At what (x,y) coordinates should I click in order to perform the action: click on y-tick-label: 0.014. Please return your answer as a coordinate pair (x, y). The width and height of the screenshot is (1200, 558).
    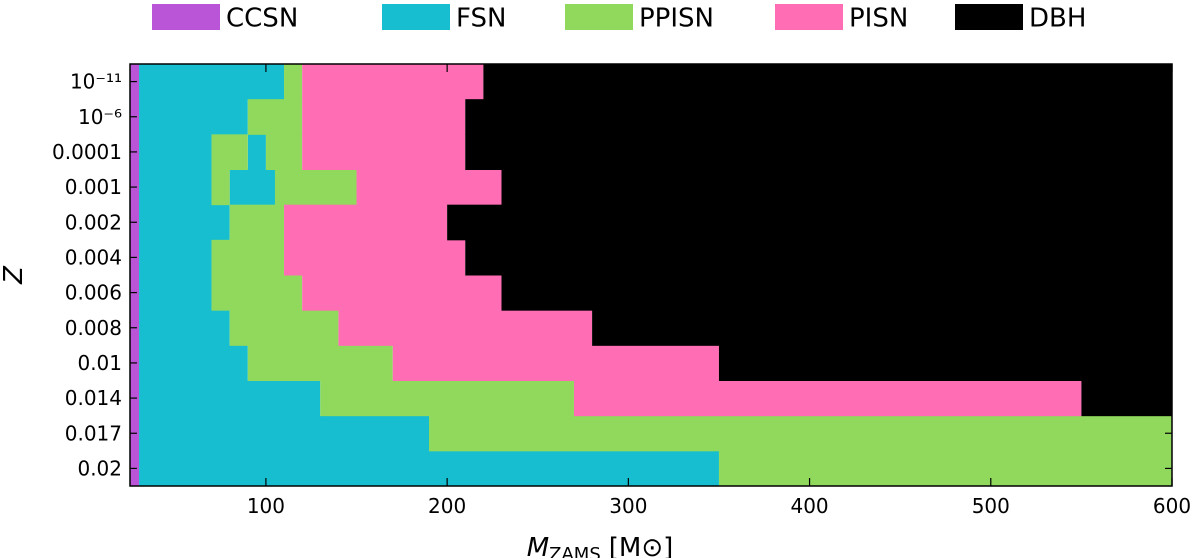
    Looking at the image, I should click on (93, 398).